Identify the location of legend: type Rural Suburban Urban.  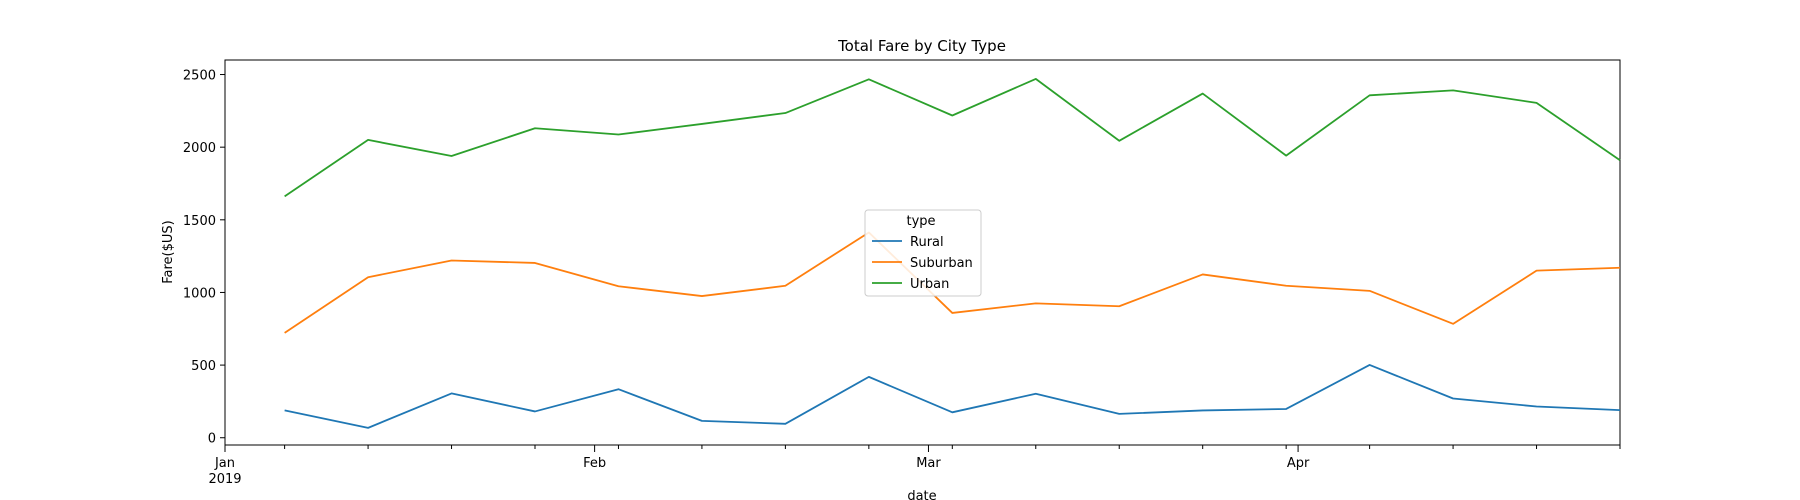
(923, 253).